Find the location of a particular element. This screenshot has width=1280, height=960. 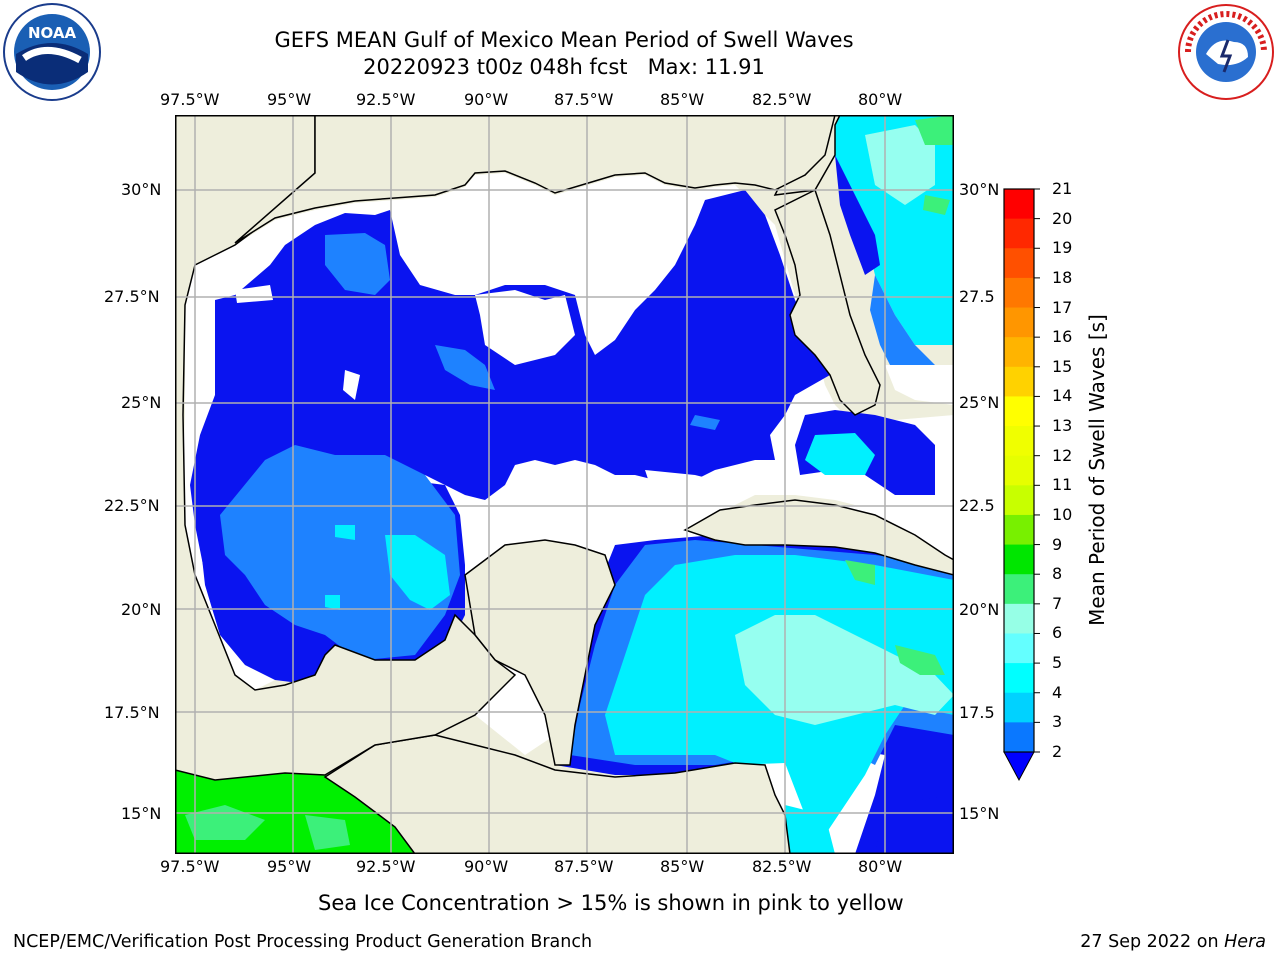

footer-date-text: 27 Sep 2022 on is located at coordinates (1149, 942).